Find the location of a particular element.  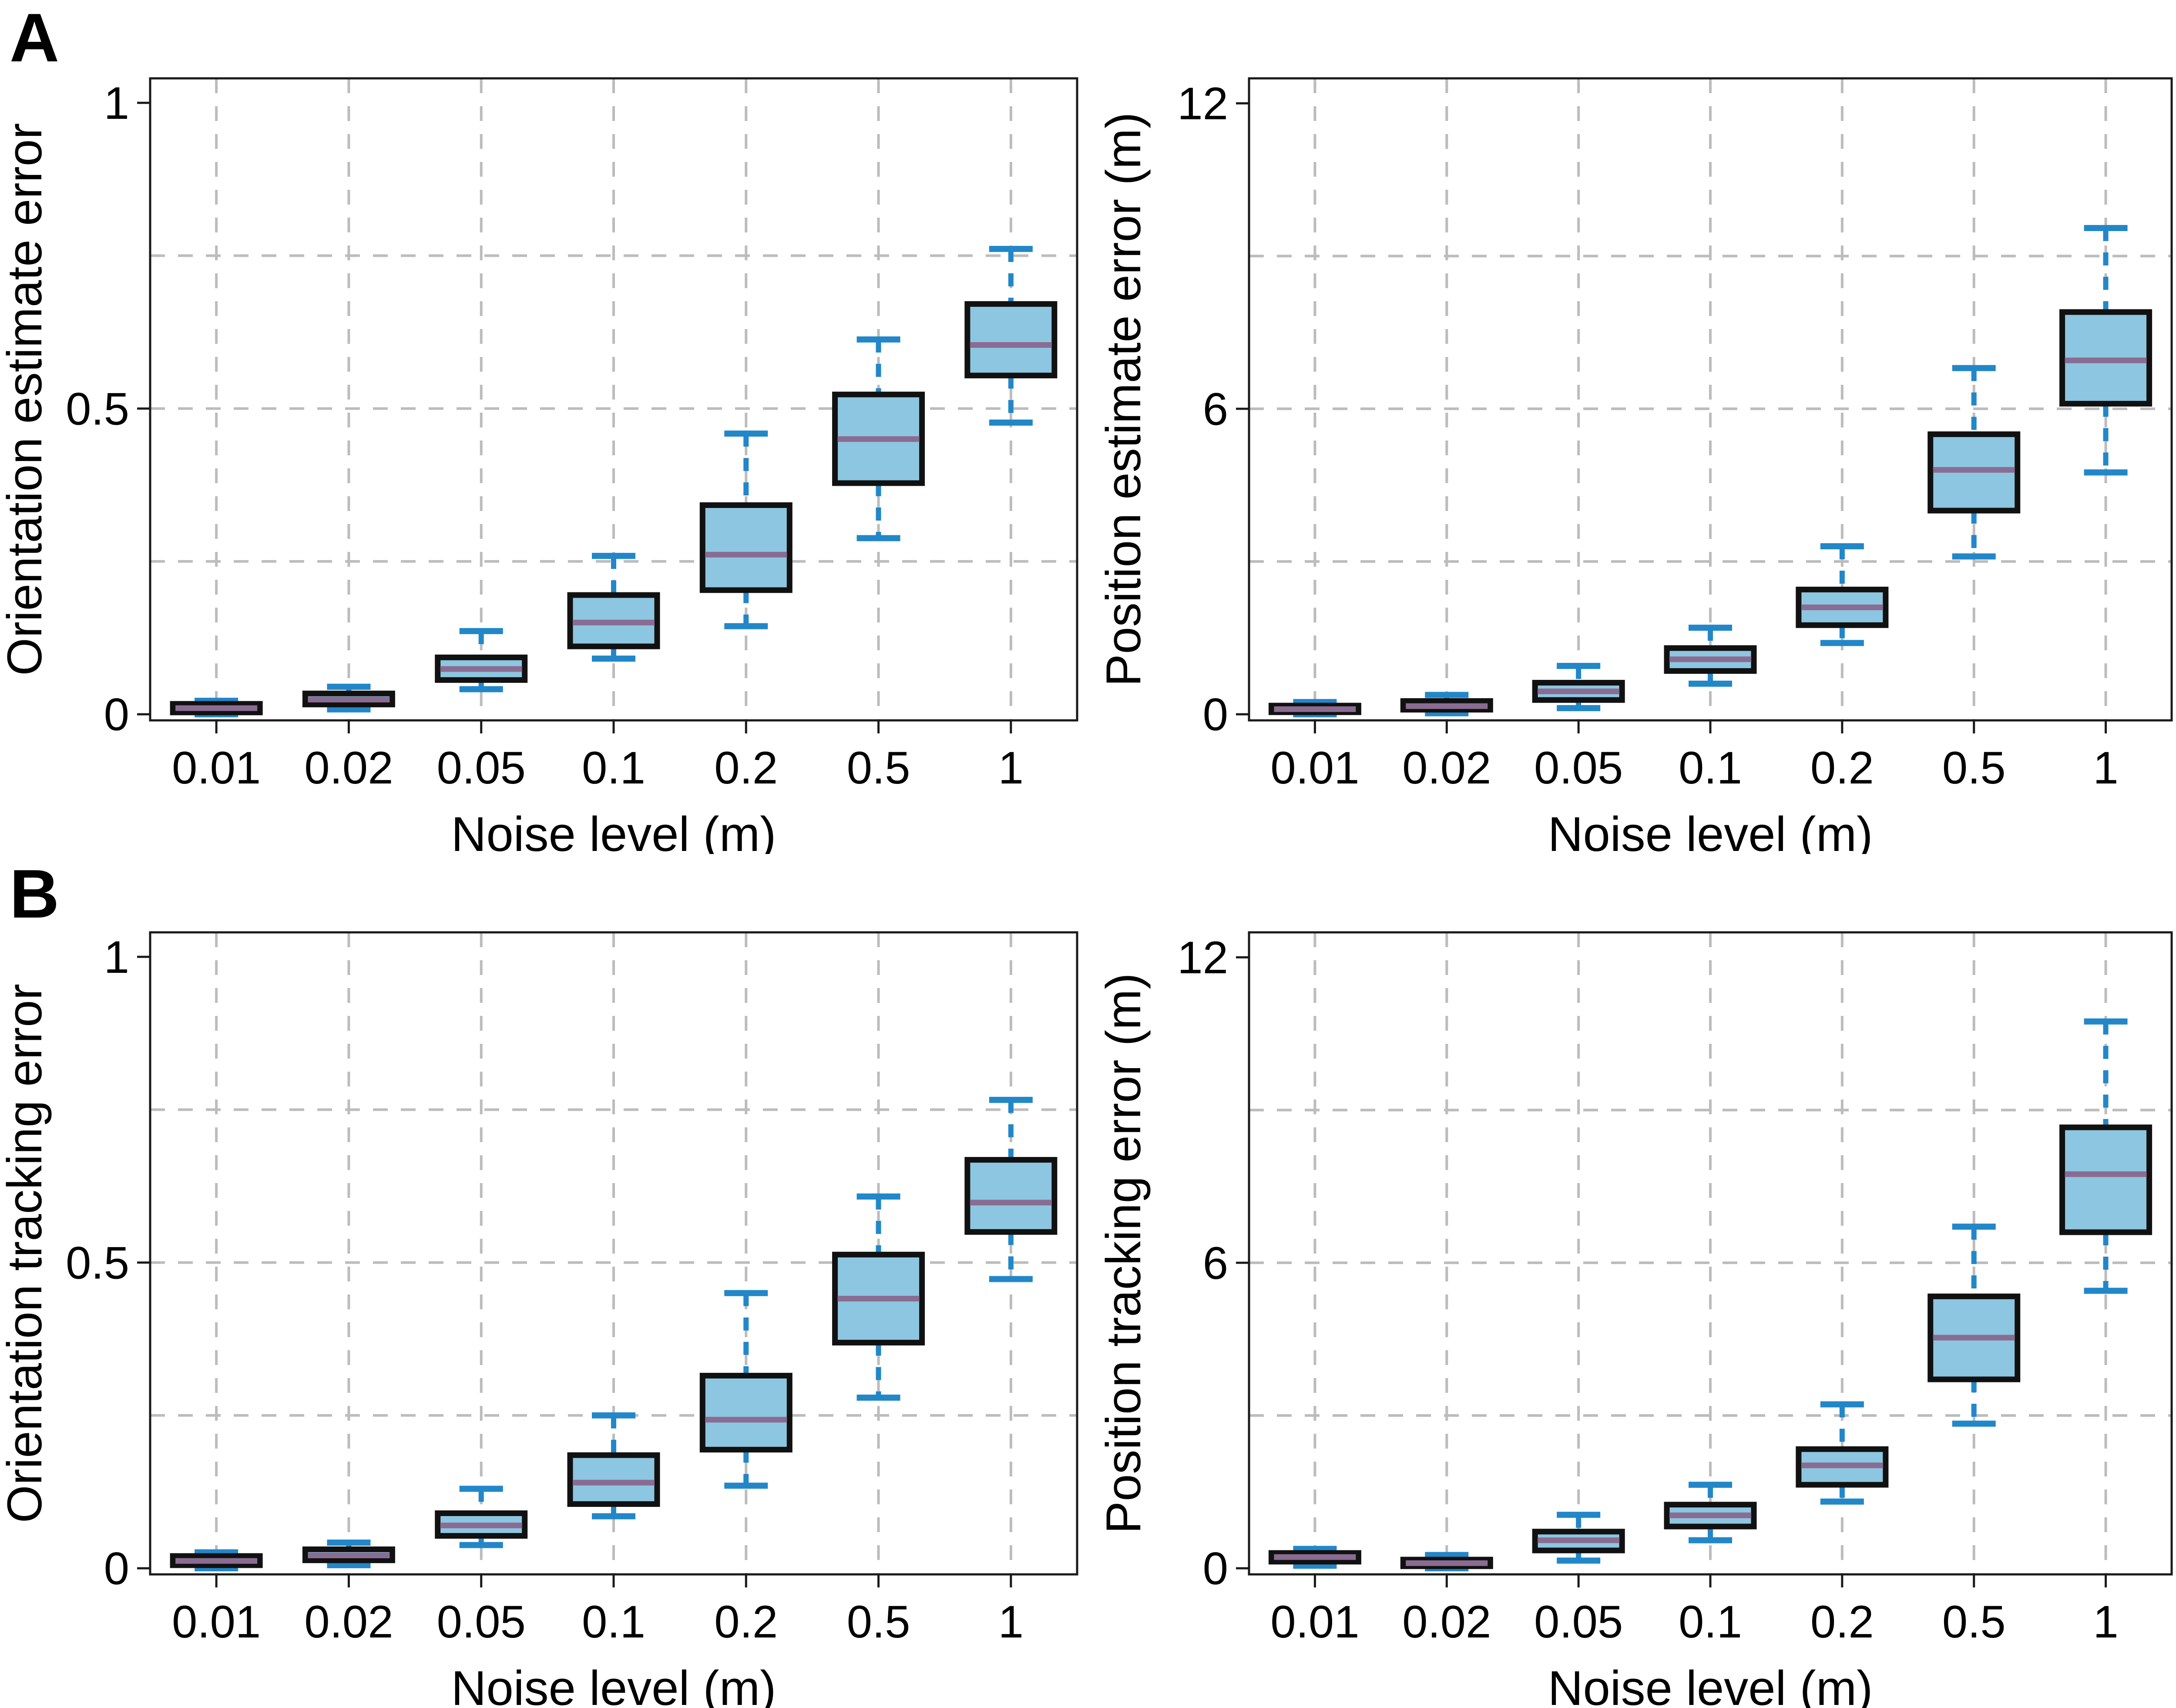

y-axis-label: Position estimate error (m) is located at coordinates (1123, 399).